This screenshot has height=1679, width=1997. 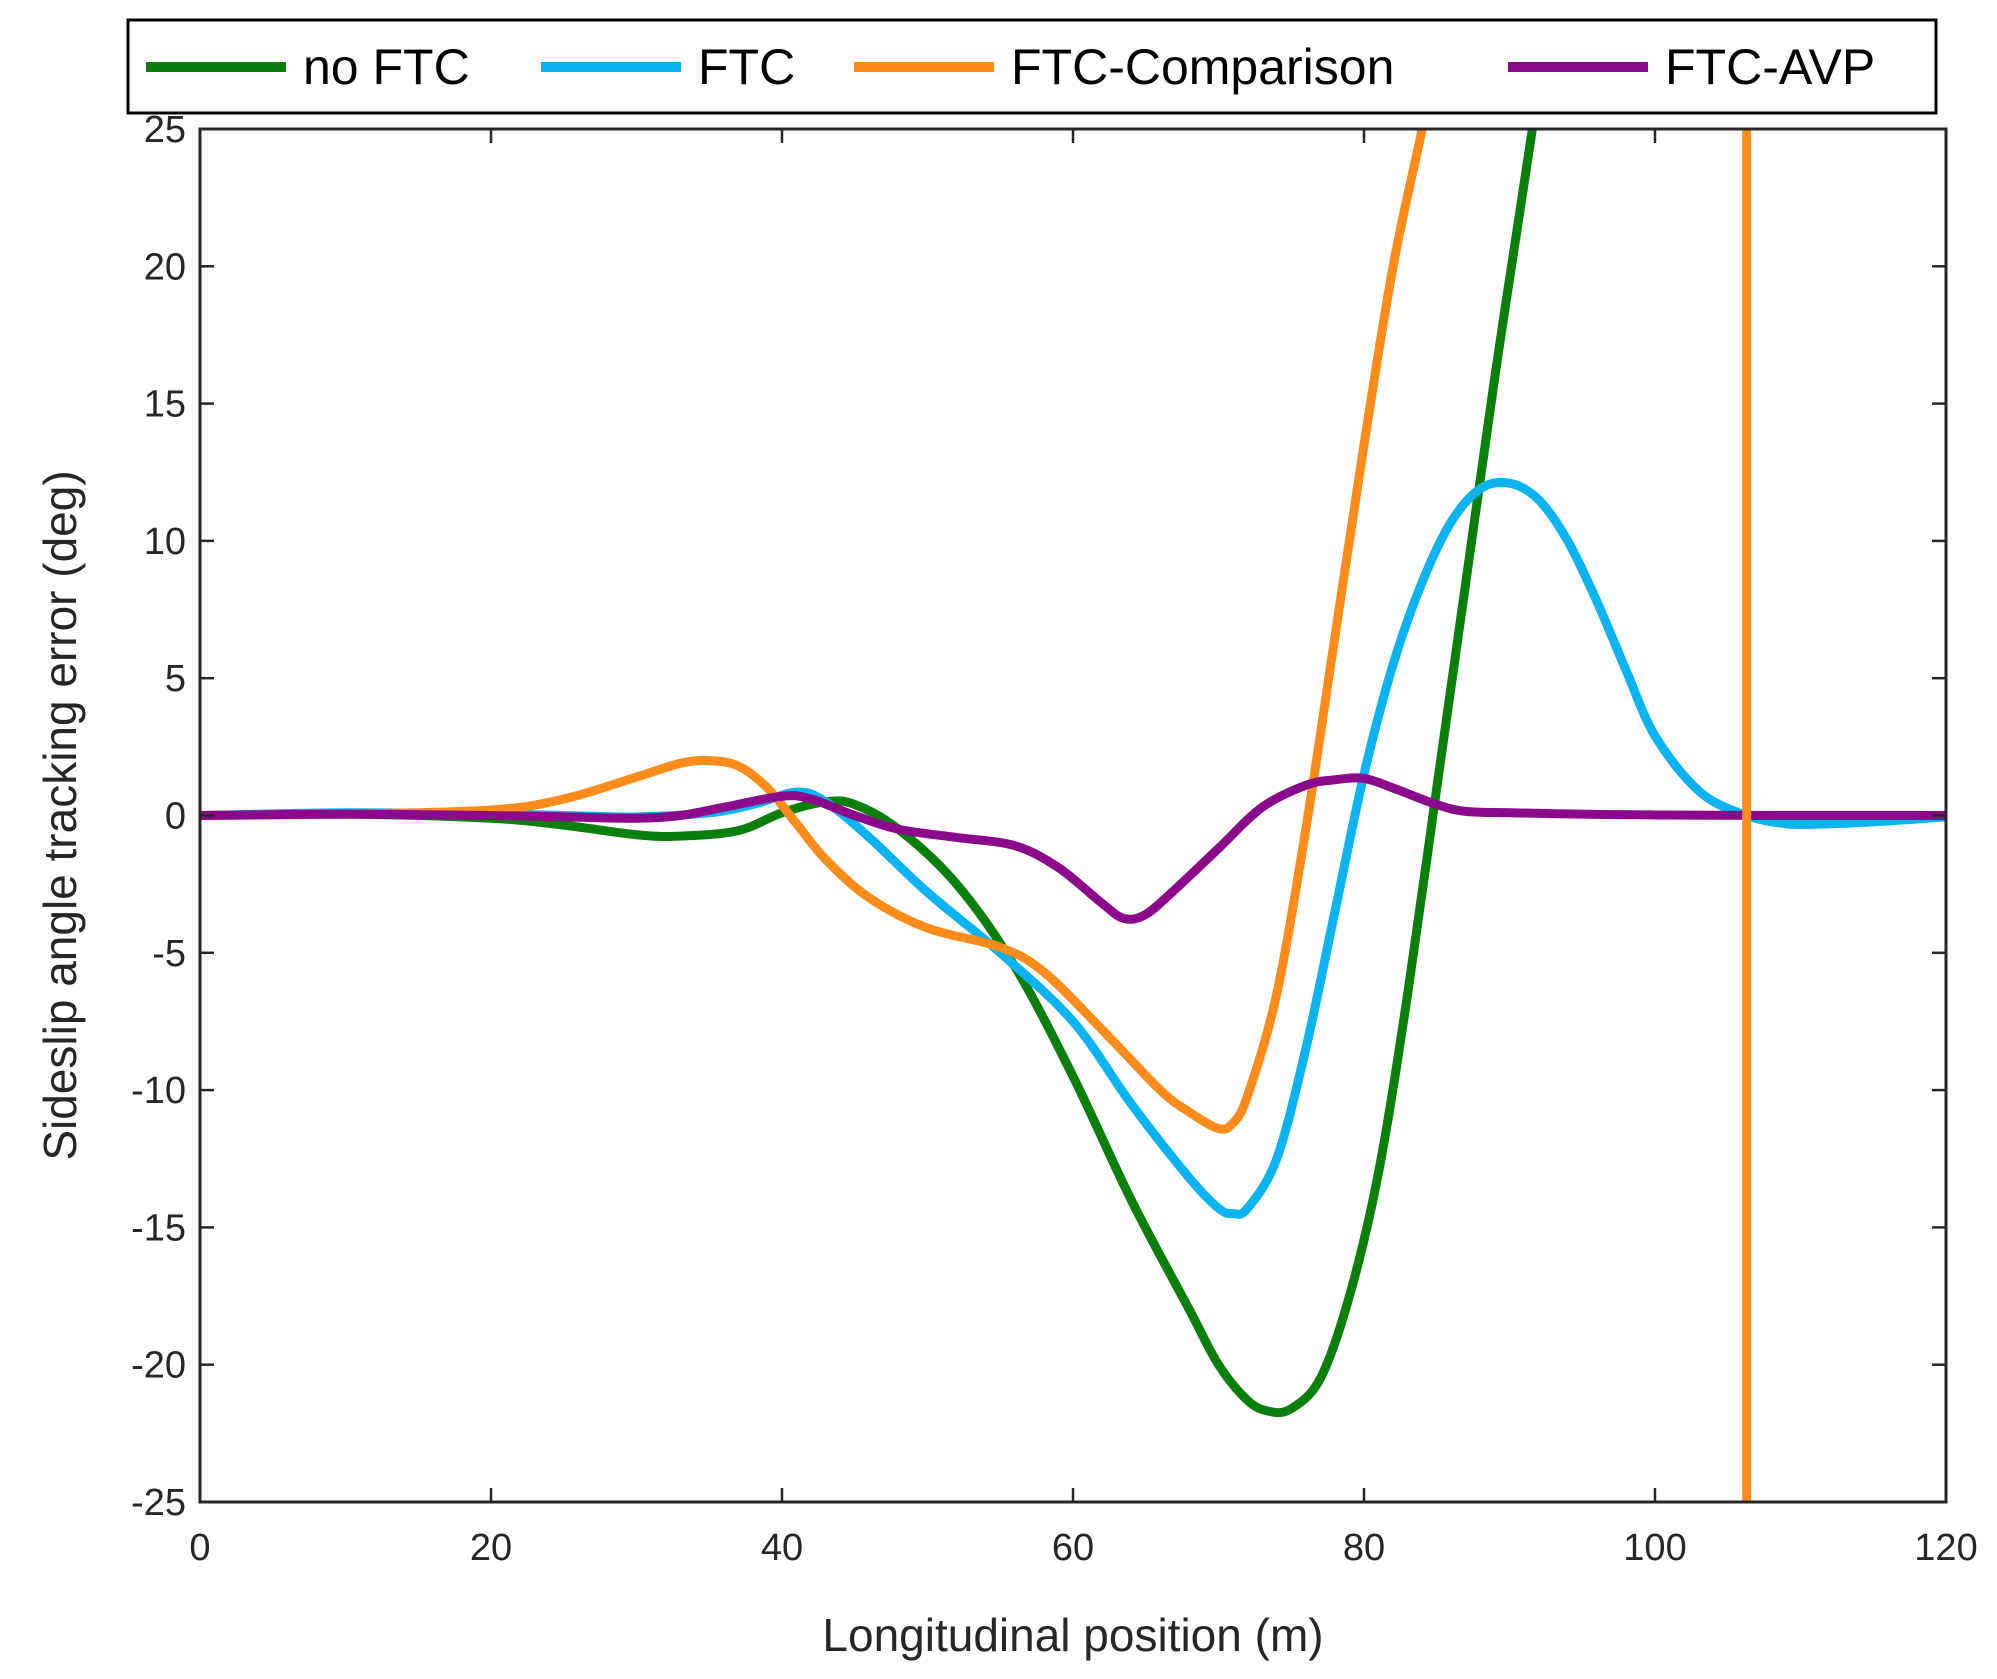 I want to click on y-tick-label: 5, so click(x=175, y=679).